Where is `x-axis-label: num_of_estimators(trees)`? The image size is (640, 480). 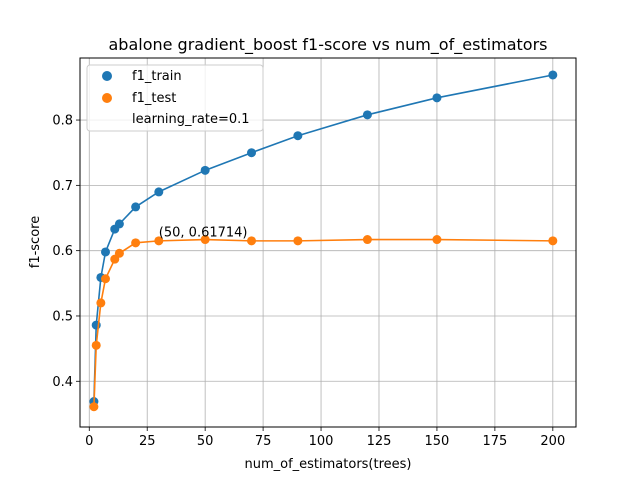 x-axis-label: num_of_estimators(trees) is located at coordinates (327, 464).